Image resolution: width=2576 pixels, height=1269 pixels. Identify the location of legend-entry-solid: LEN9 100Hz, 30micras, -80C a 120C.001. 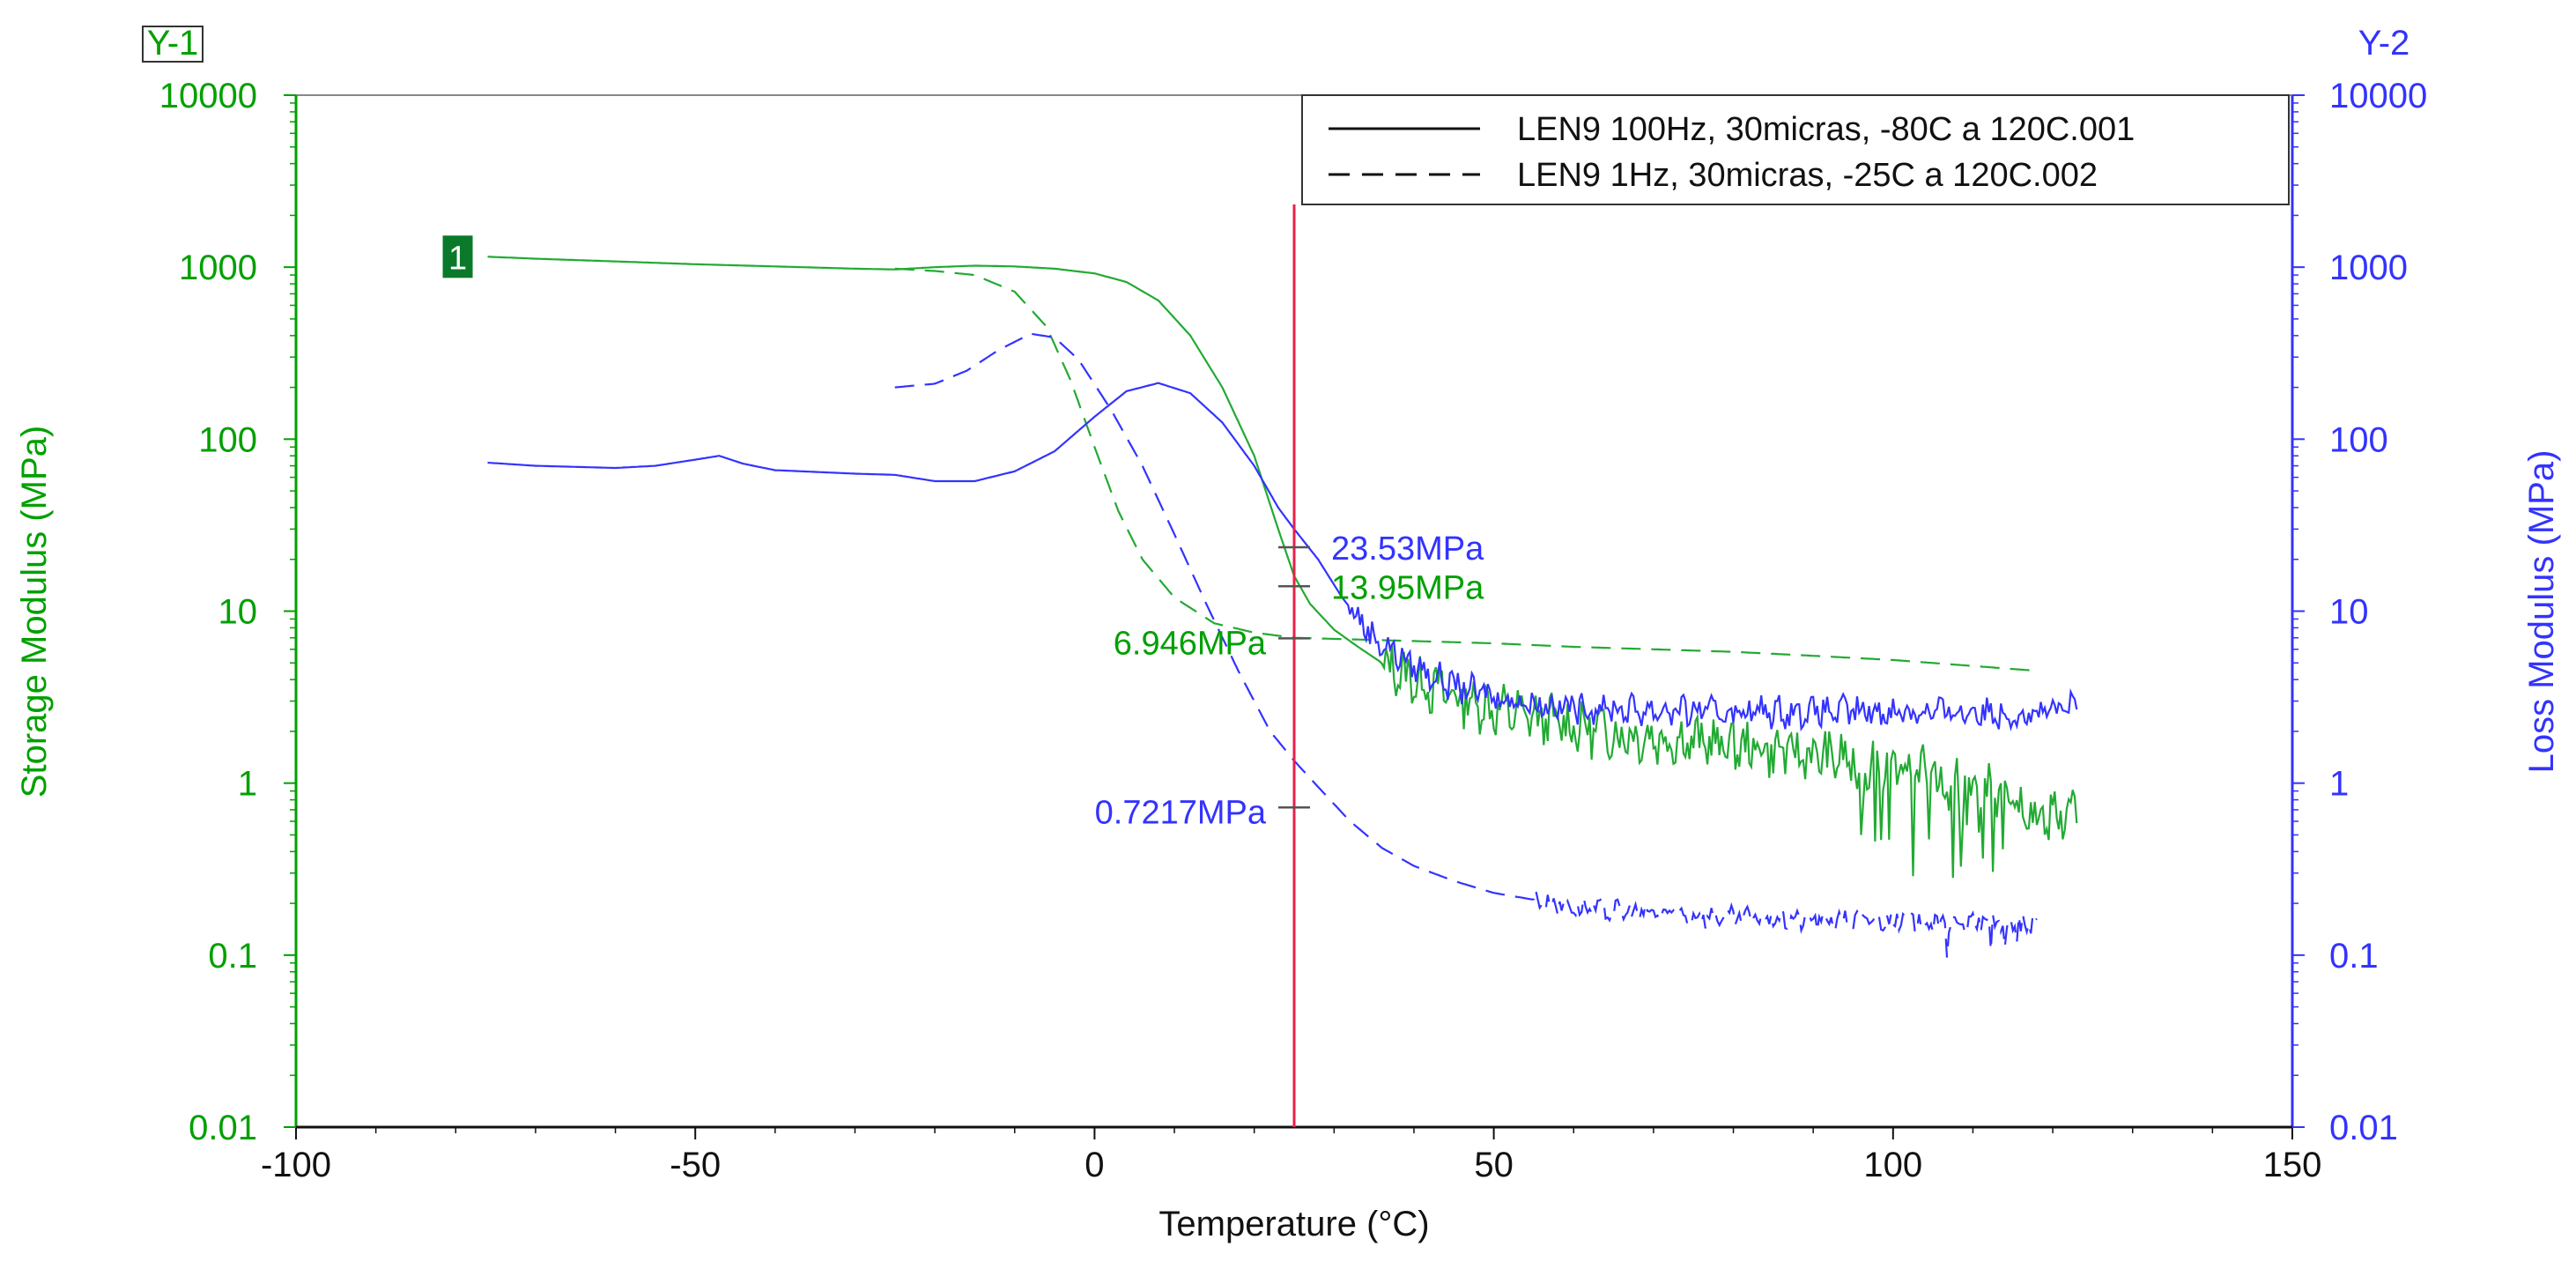
(1826, 129).